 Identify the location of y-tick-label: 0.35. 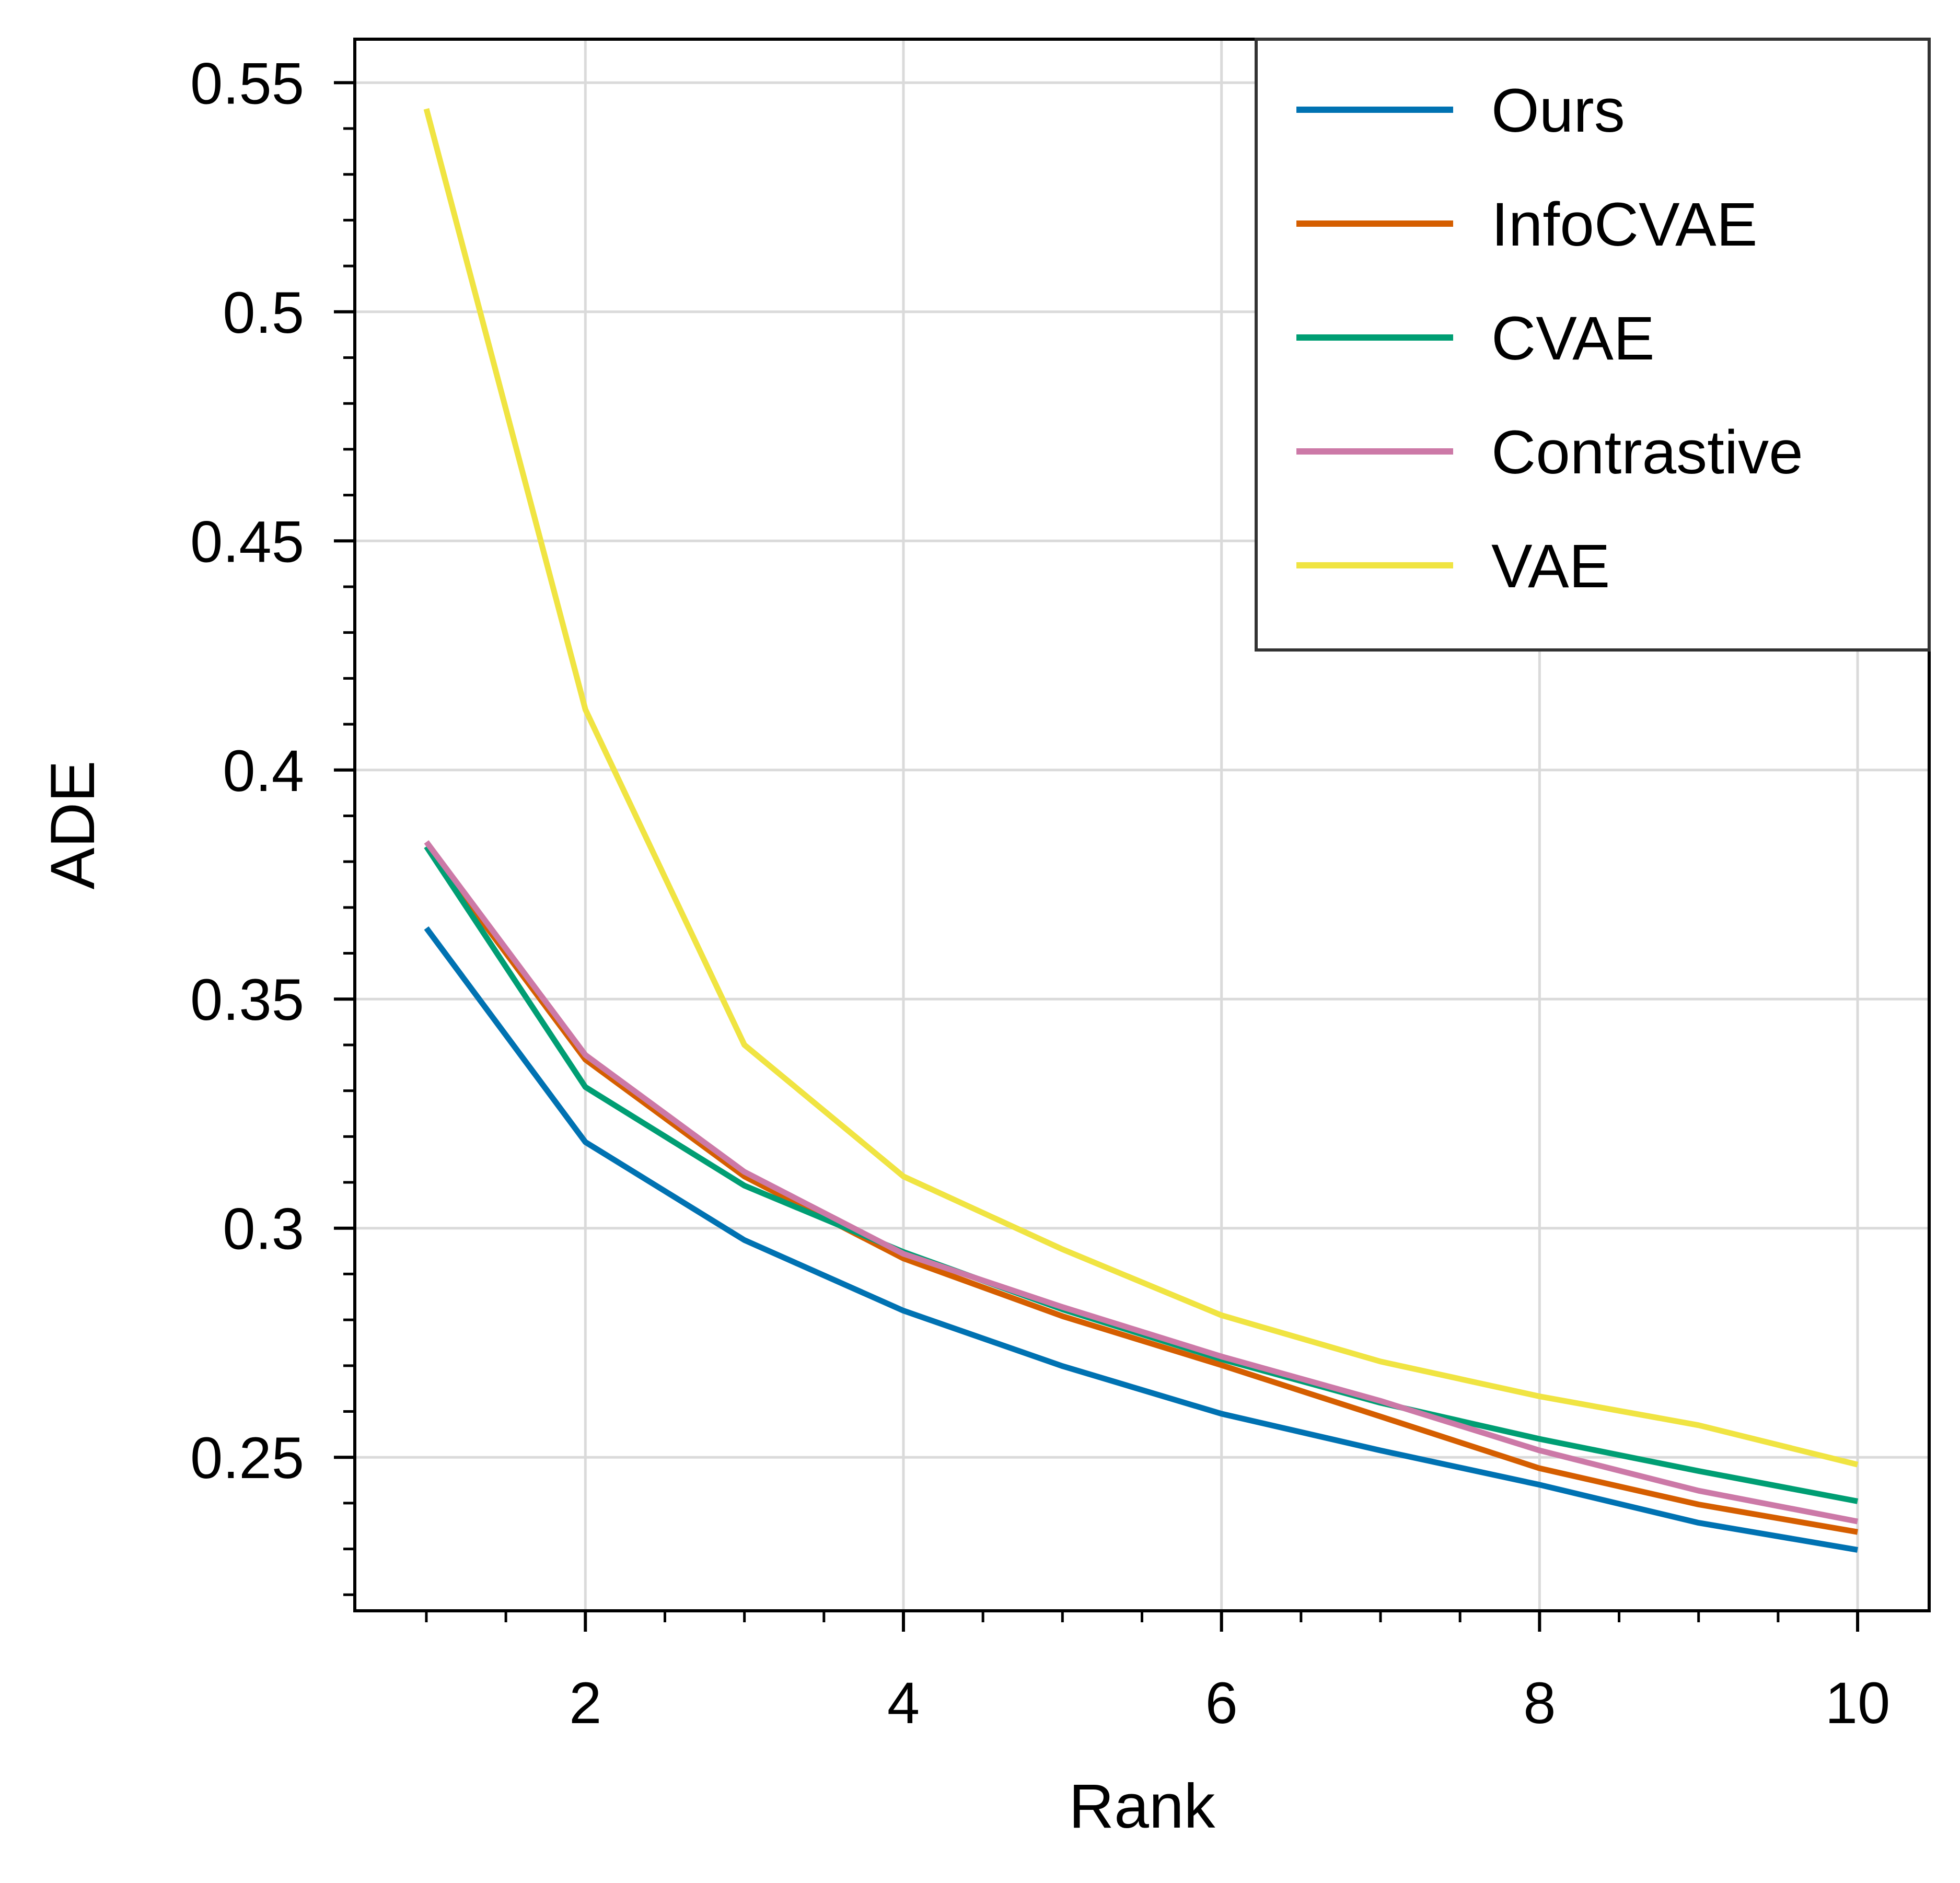
(247, 1000).